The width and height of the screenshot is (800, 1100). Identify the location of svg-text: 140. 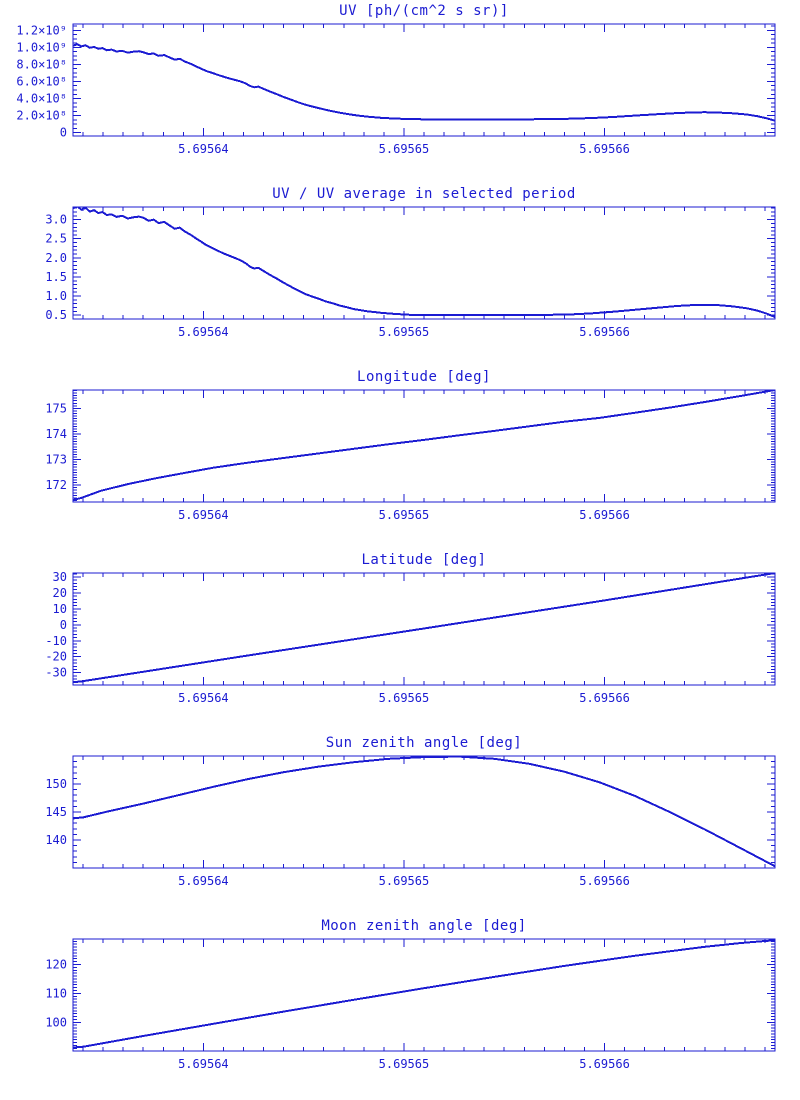
(56, 840).